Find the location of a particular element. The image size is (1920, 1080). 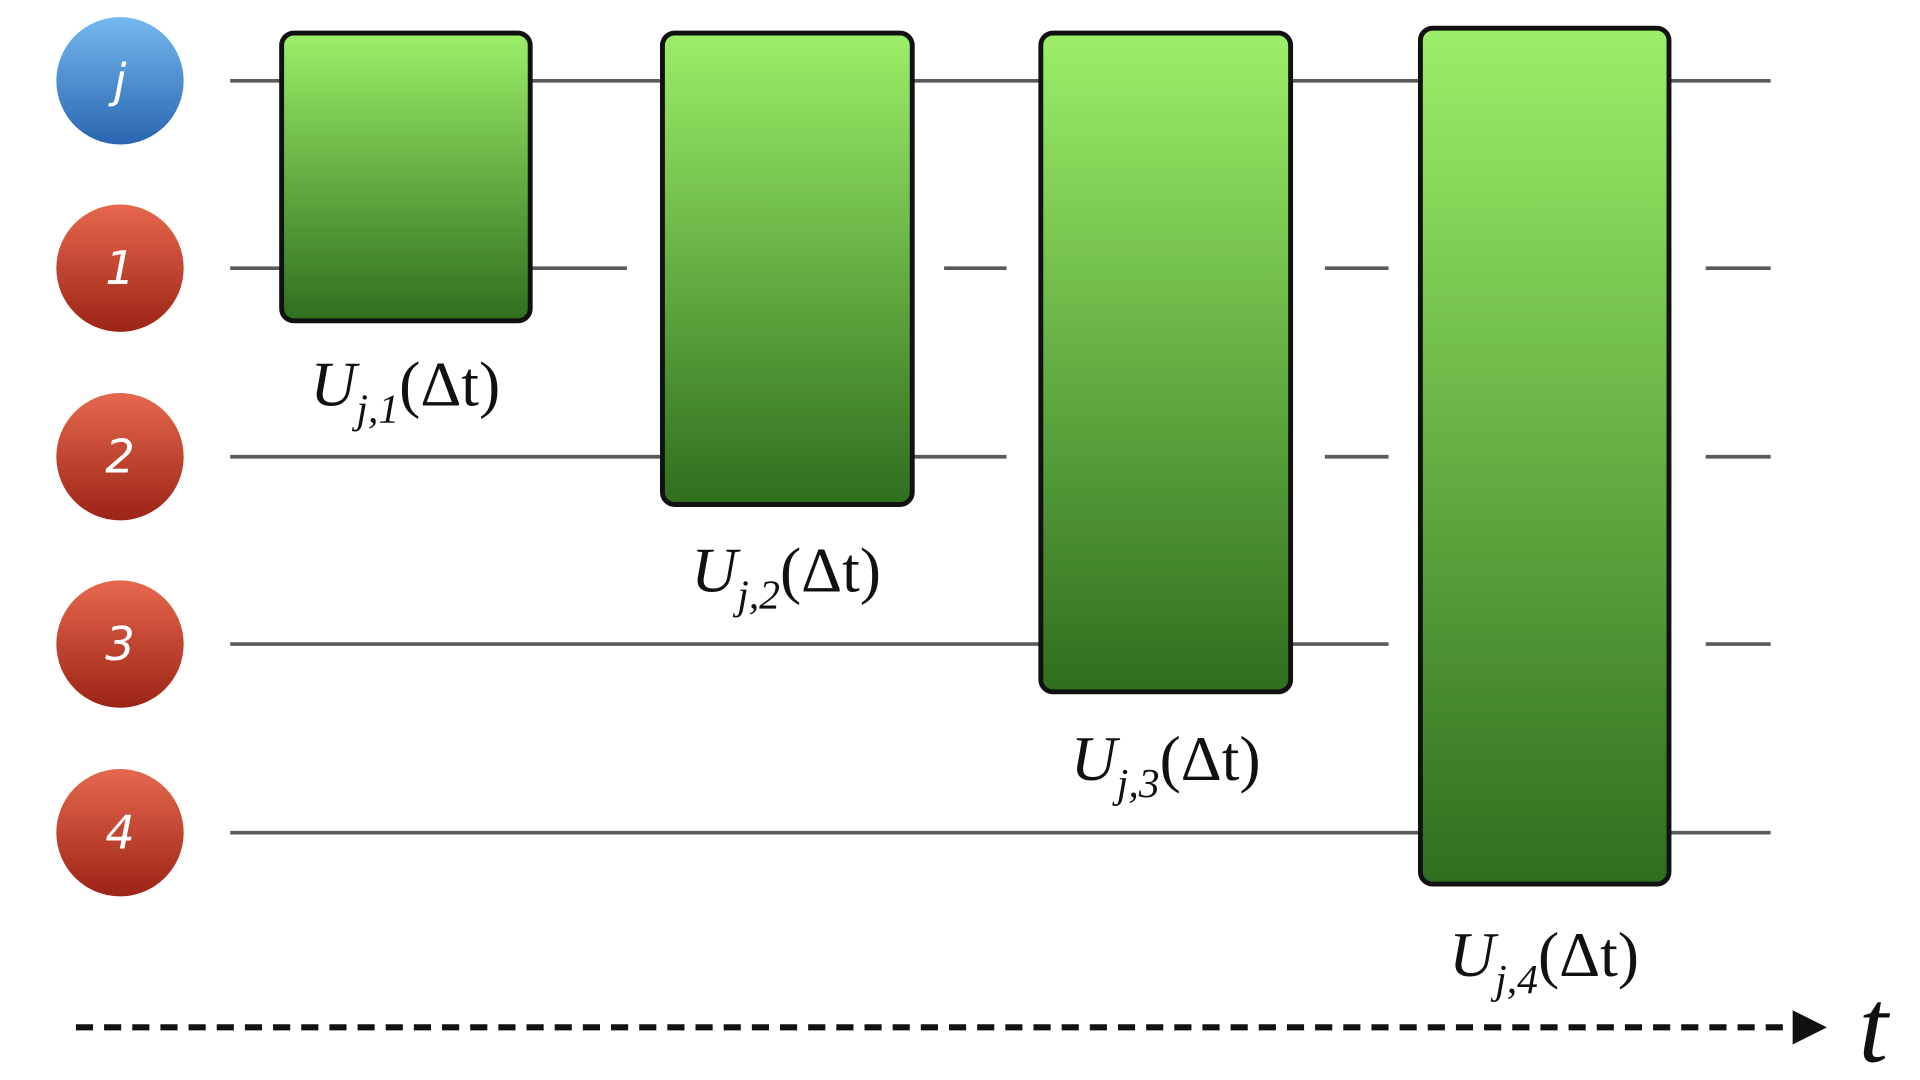

gate-label: Uj,1(Δt) is located at coordinates (405, 390).